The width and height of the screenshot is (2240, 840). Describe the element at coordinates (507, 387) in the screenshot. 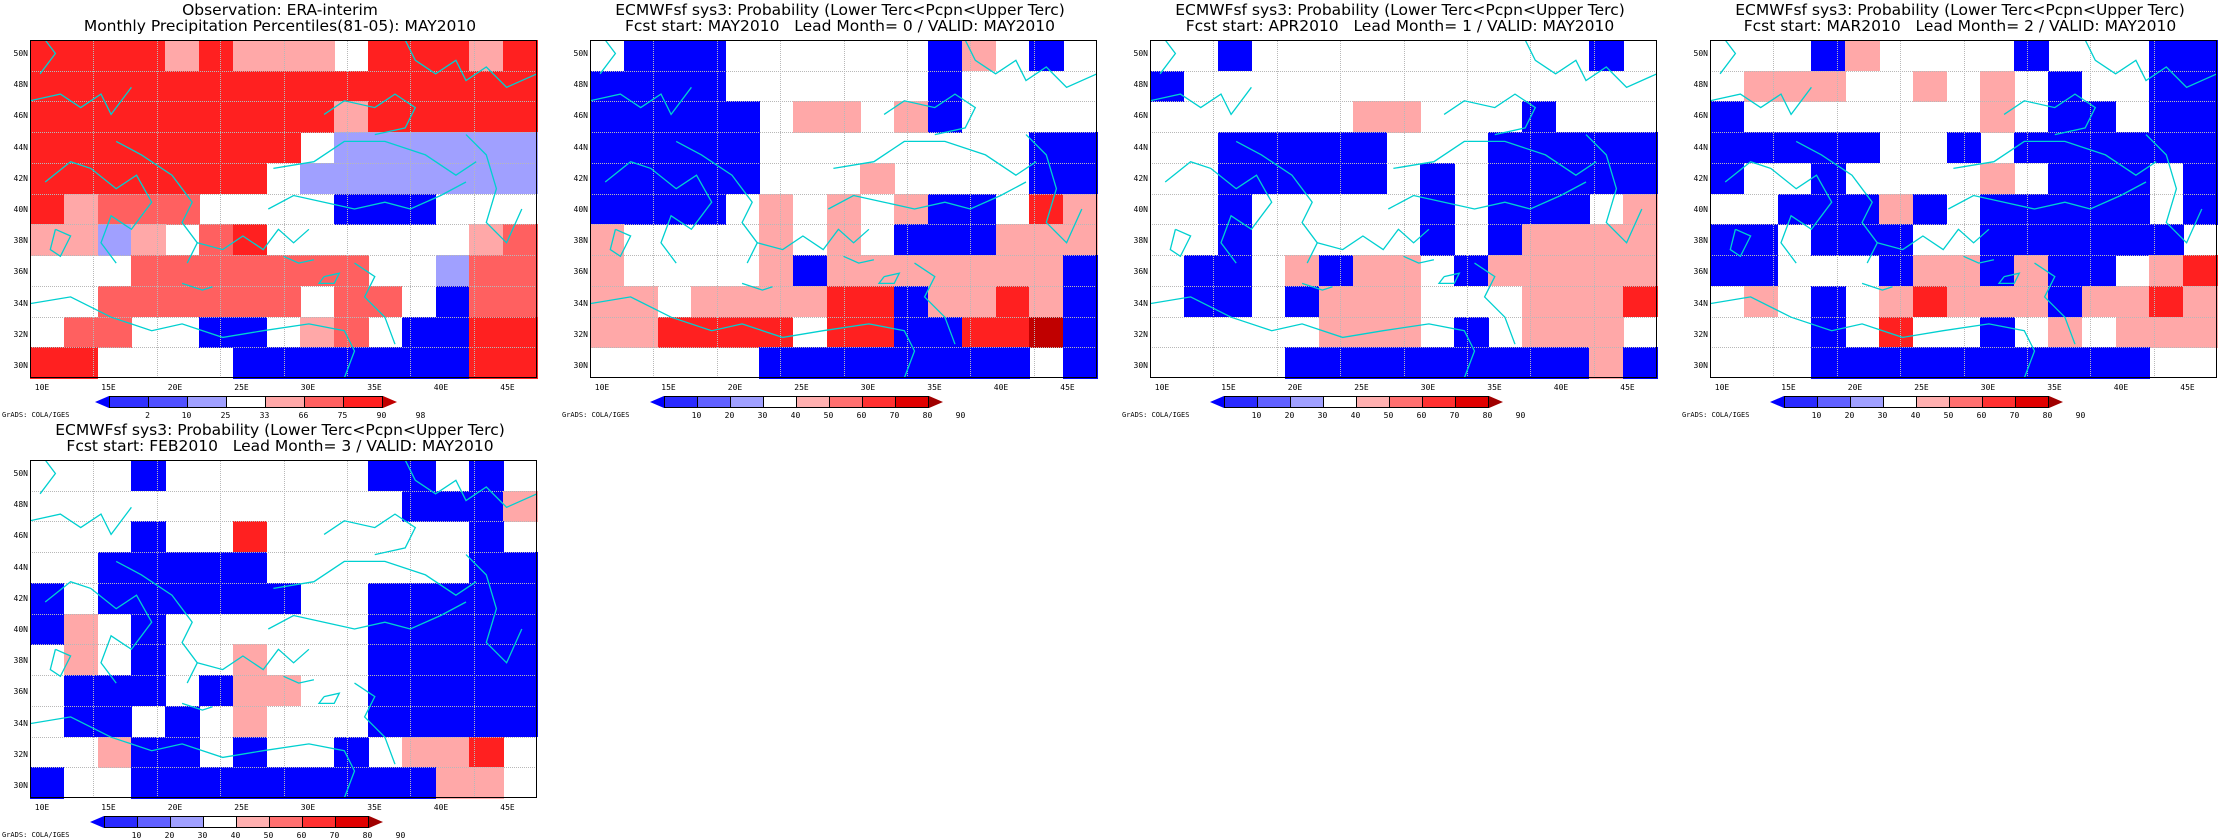

I see `lon-label: 45E` at that location.